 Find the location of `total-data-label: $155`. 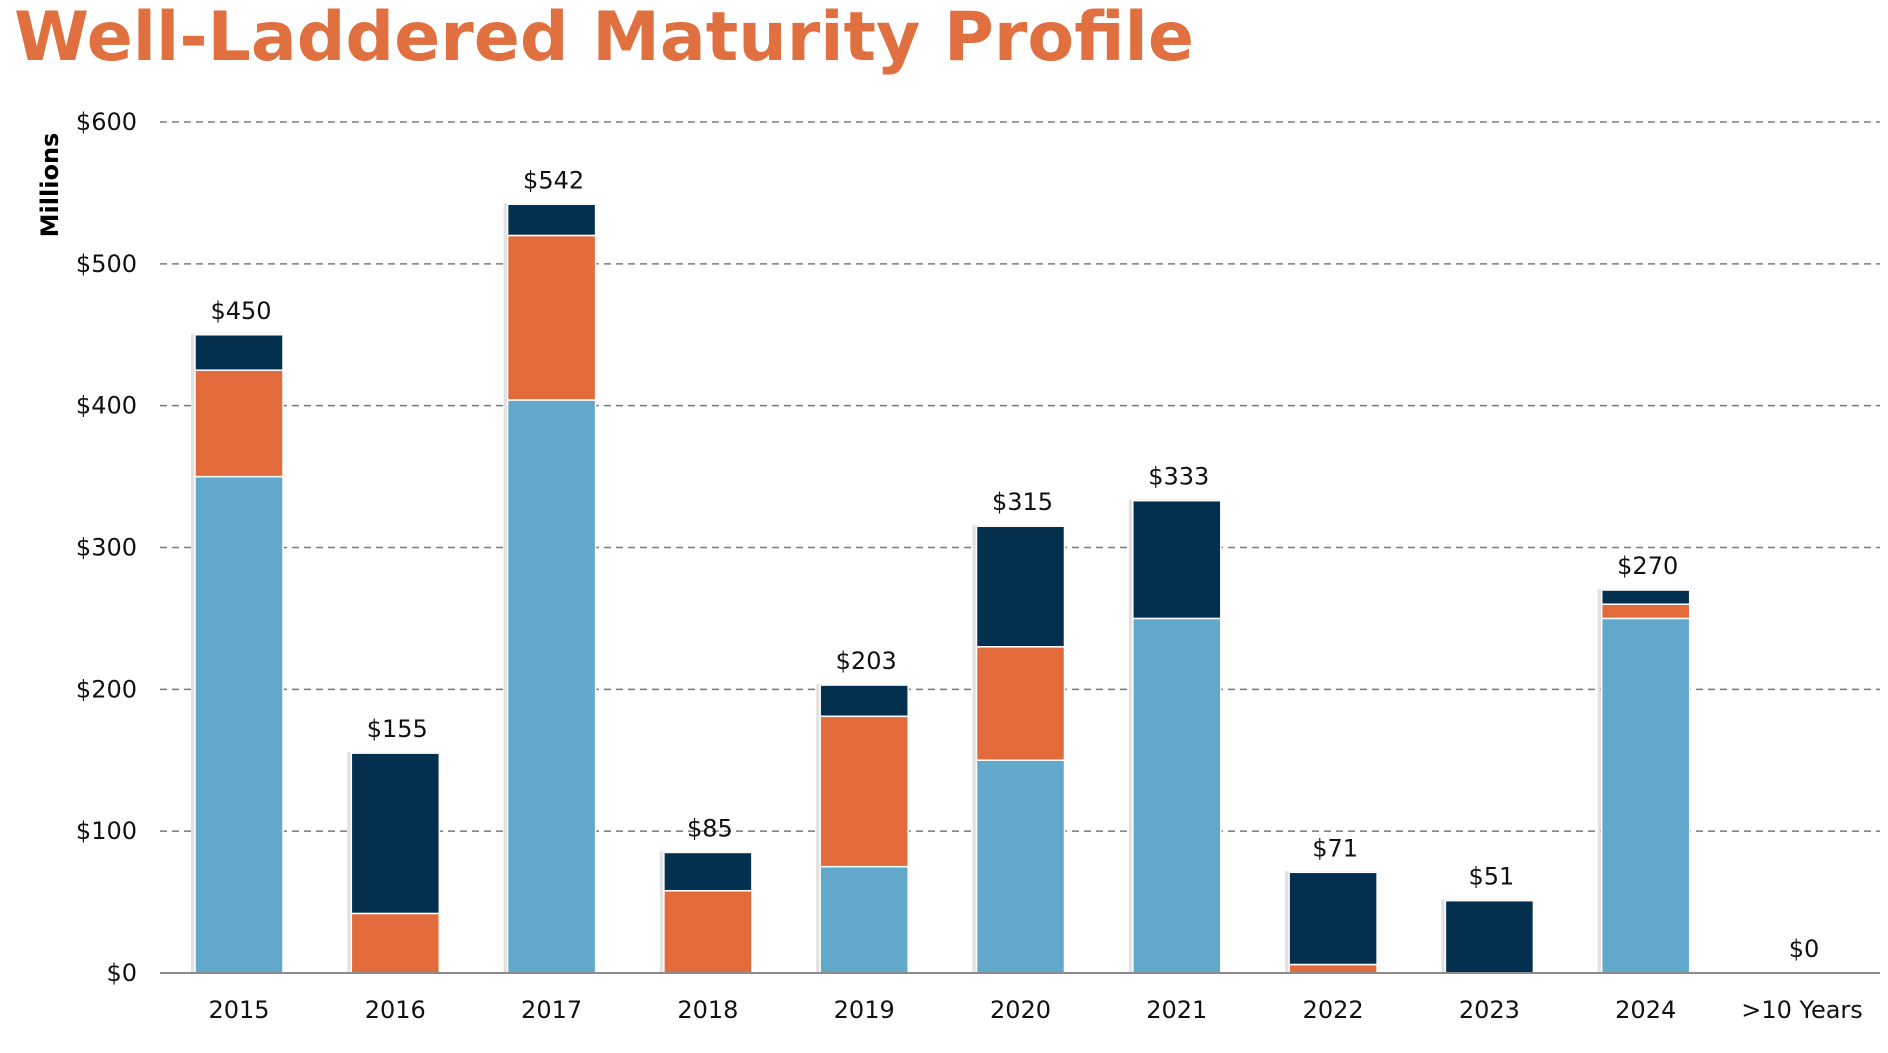

total-data-label: $155 is located at coordinates (397, 729).